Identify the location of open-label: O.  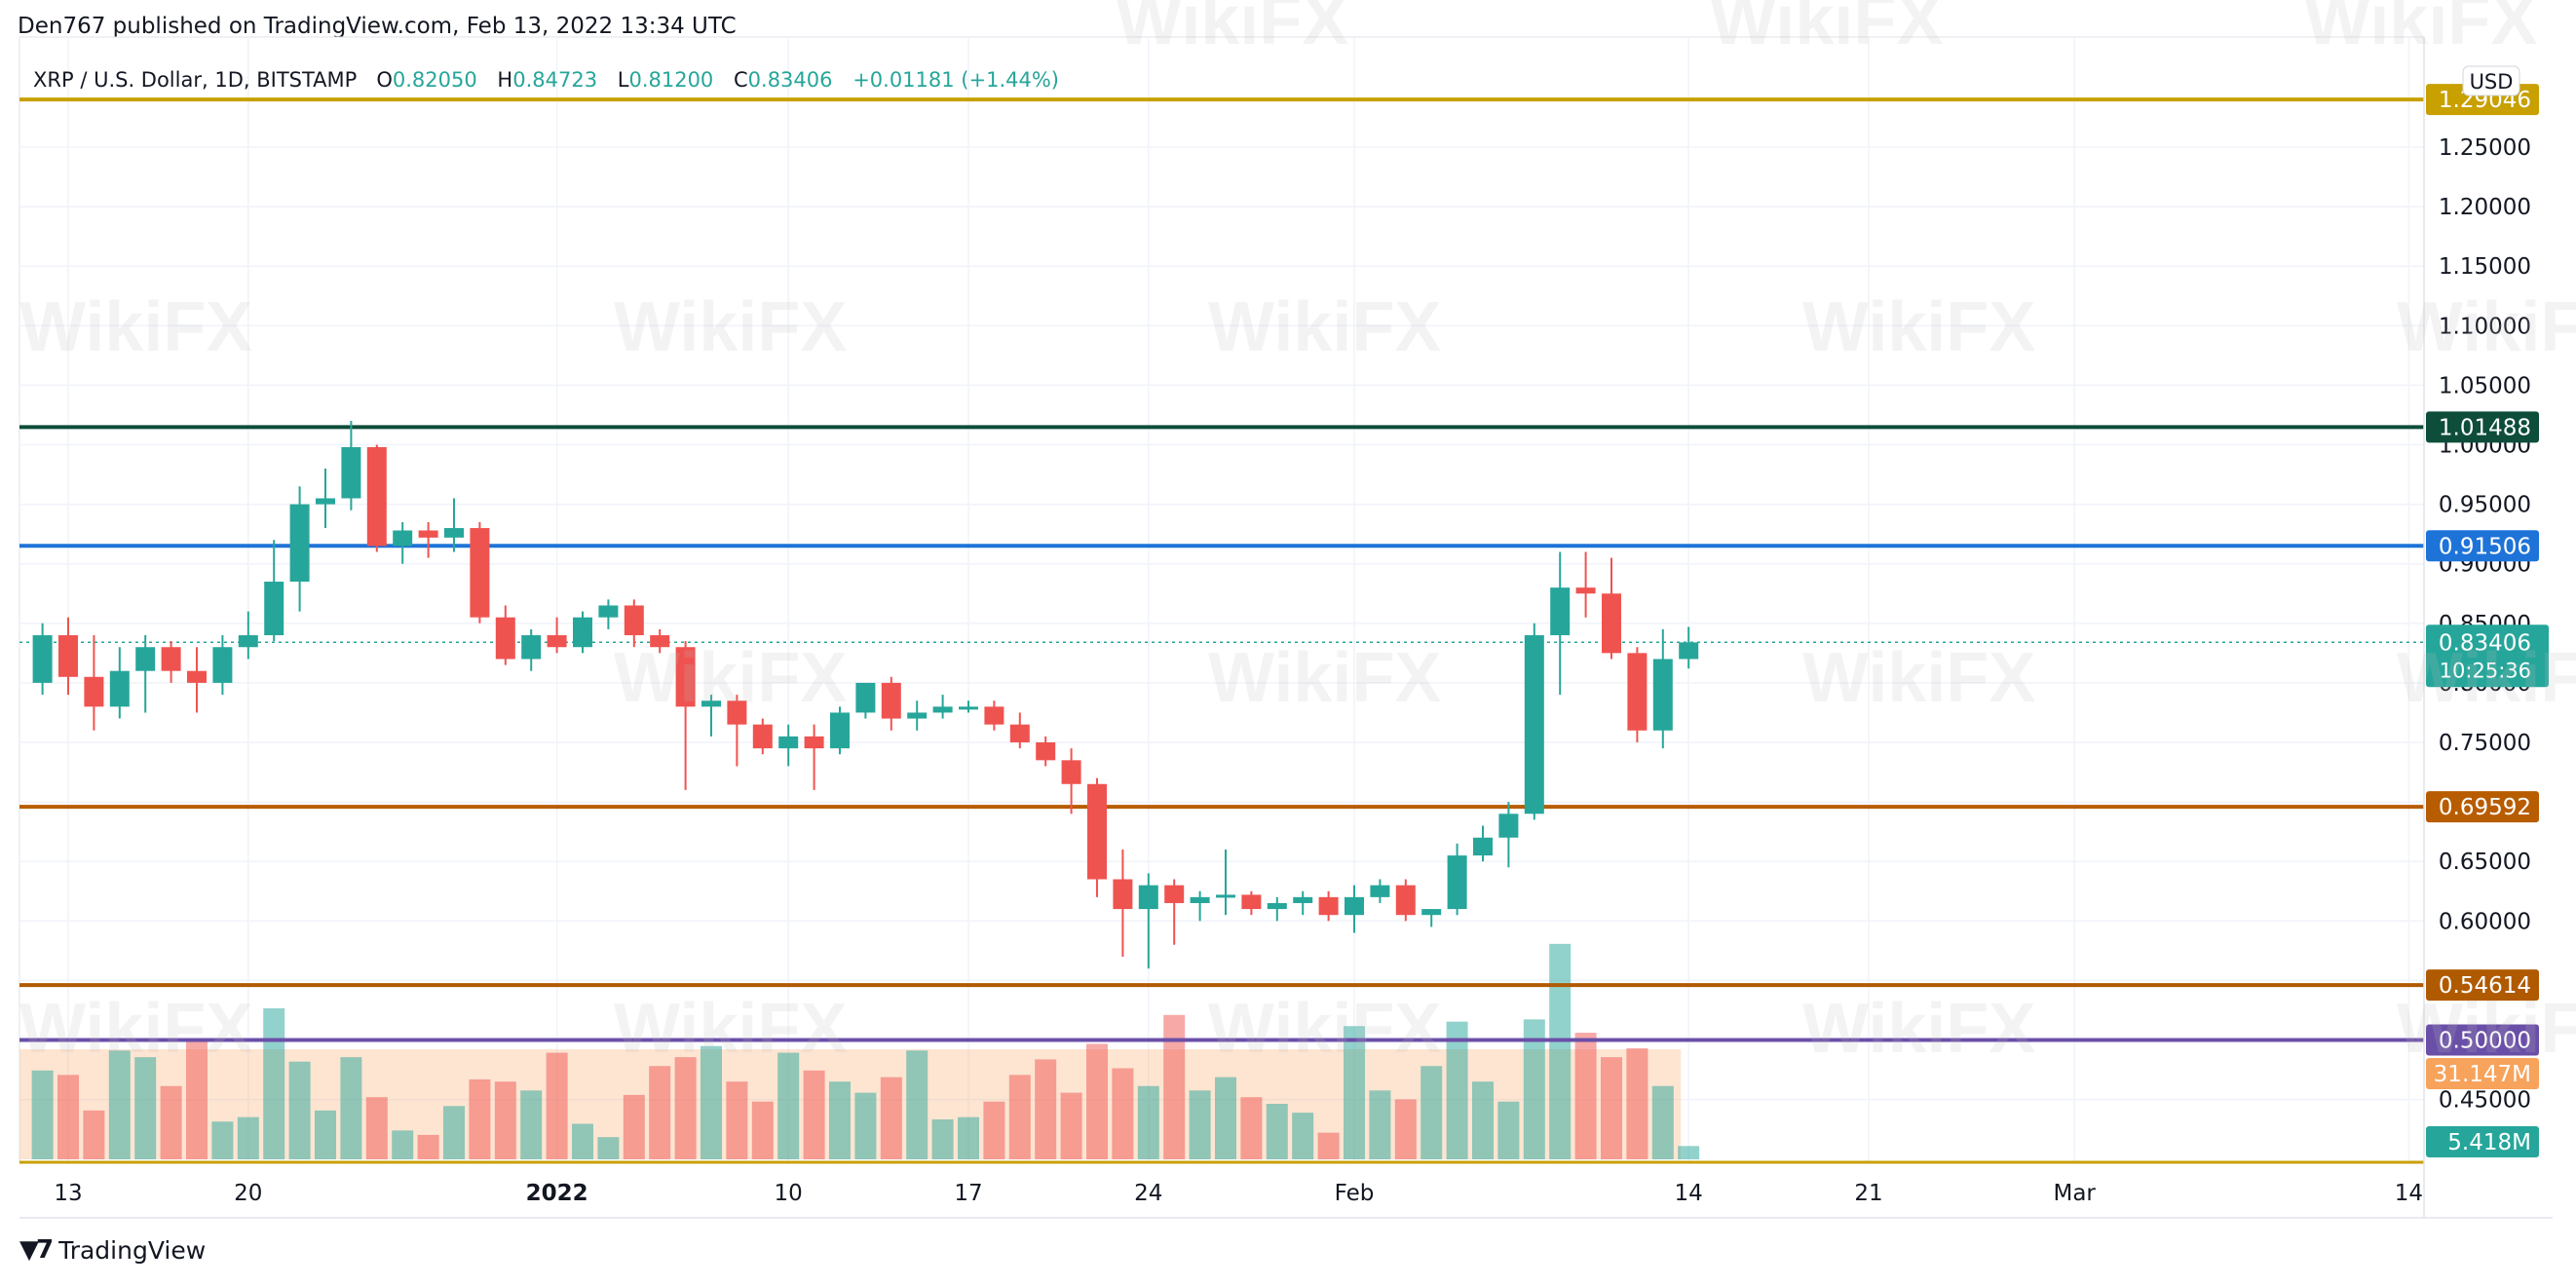
(384, 80).